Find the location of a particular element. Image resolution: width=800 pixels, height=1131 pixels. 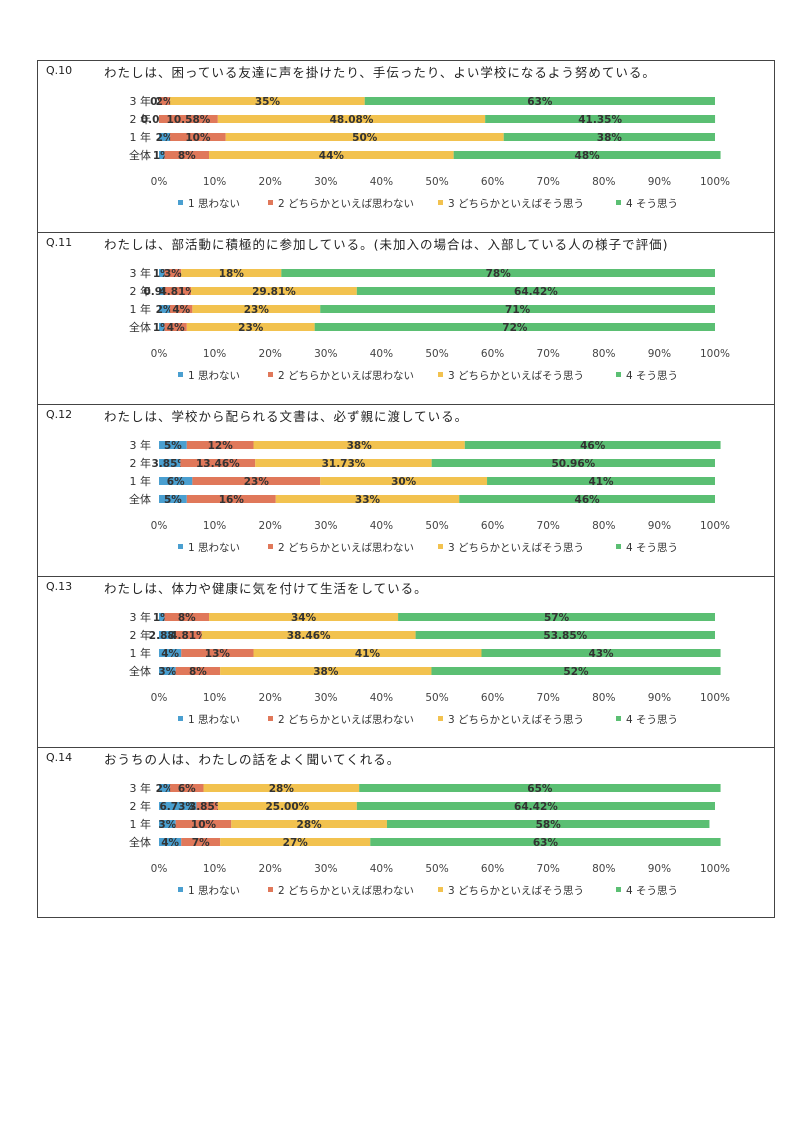

data-label: 71% is located at coordinates (518, 310).